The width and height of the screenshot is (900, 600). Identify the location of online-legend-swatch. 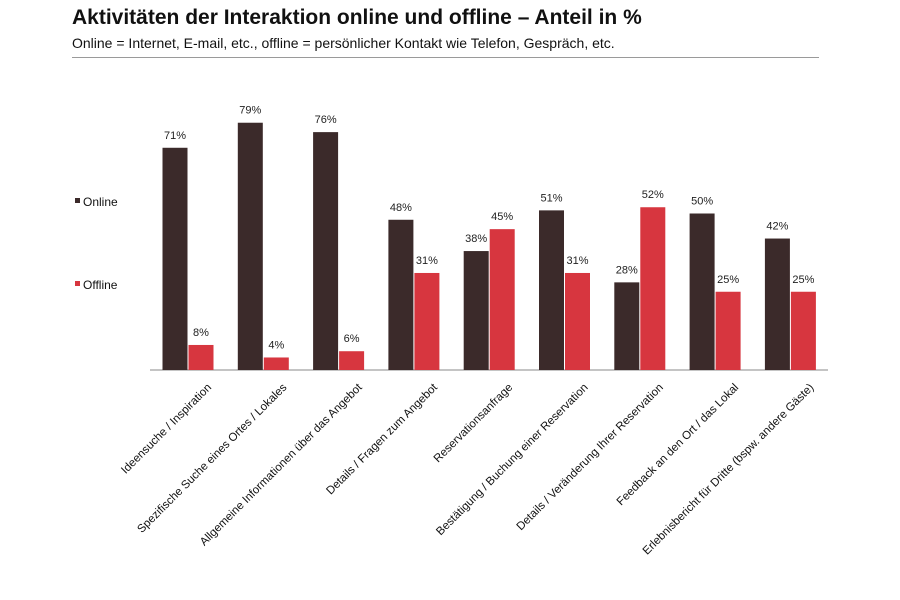
(77, 200).